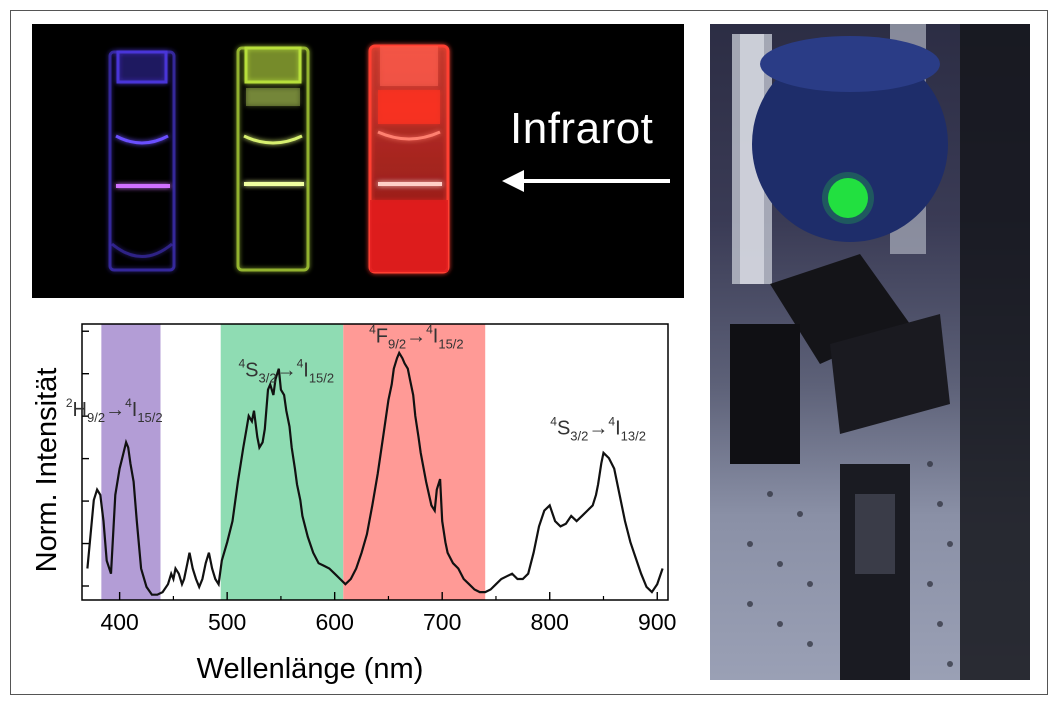  What do you see at coordinates (414, 462) in the screenshot?
I see `band-red` at bounding box center [414, 462].